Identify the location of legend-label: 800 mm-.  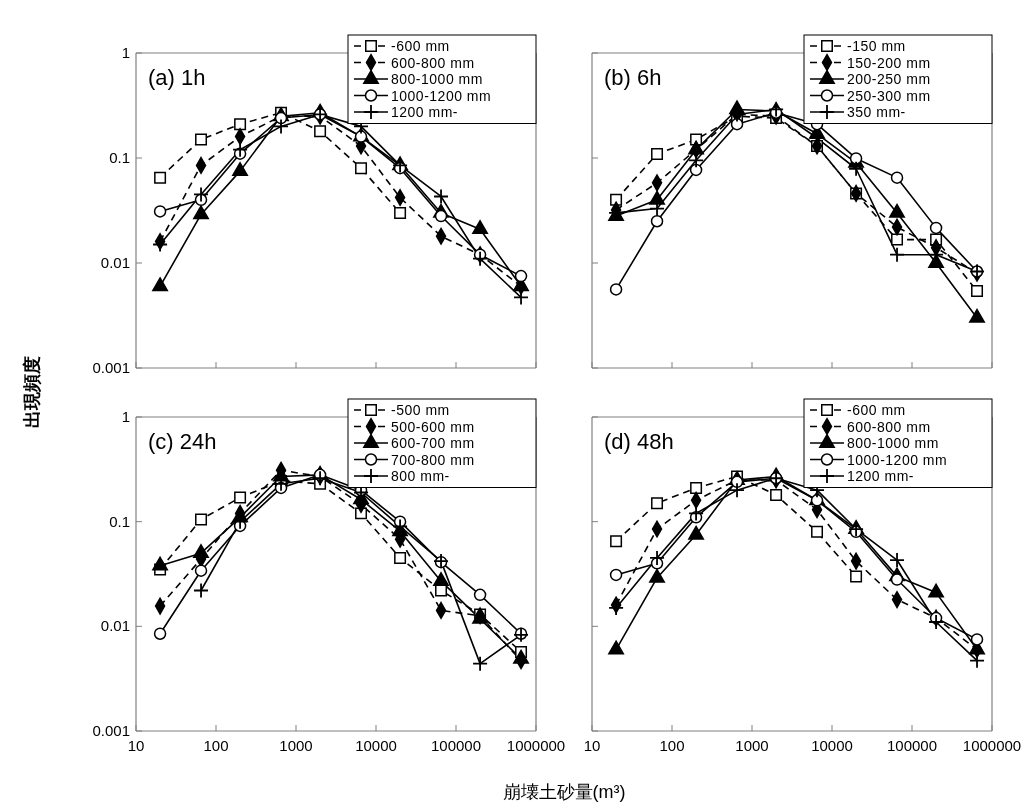
(420, 476).